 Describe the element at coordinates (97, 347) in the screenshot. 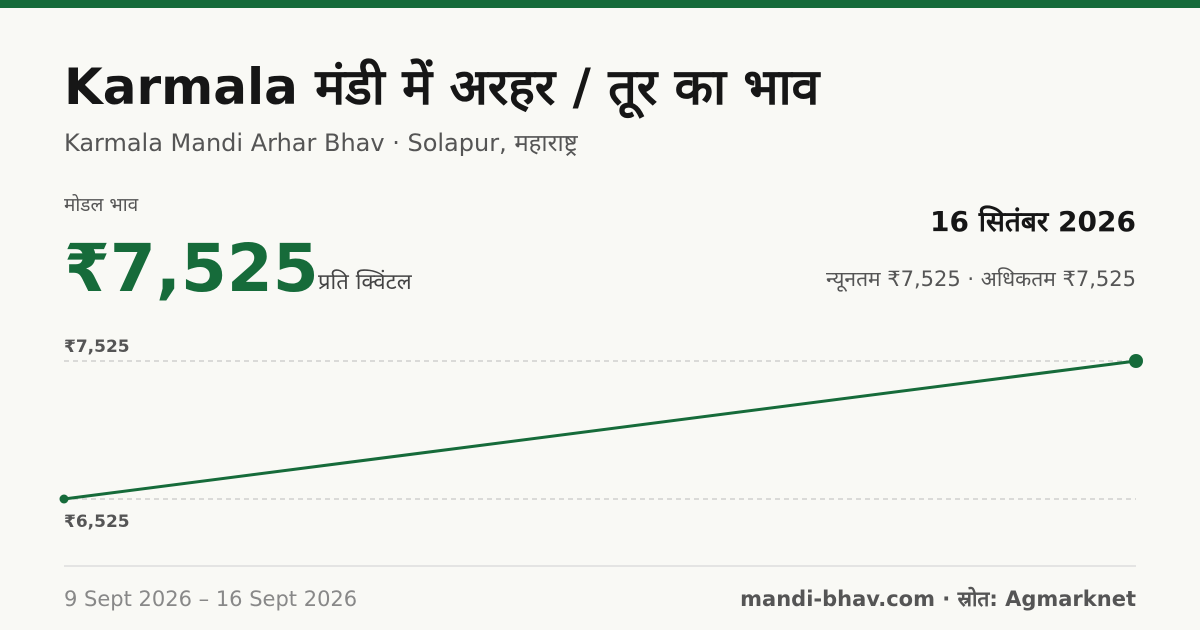

I see `y-tick-label: ₹7,525` at that location.